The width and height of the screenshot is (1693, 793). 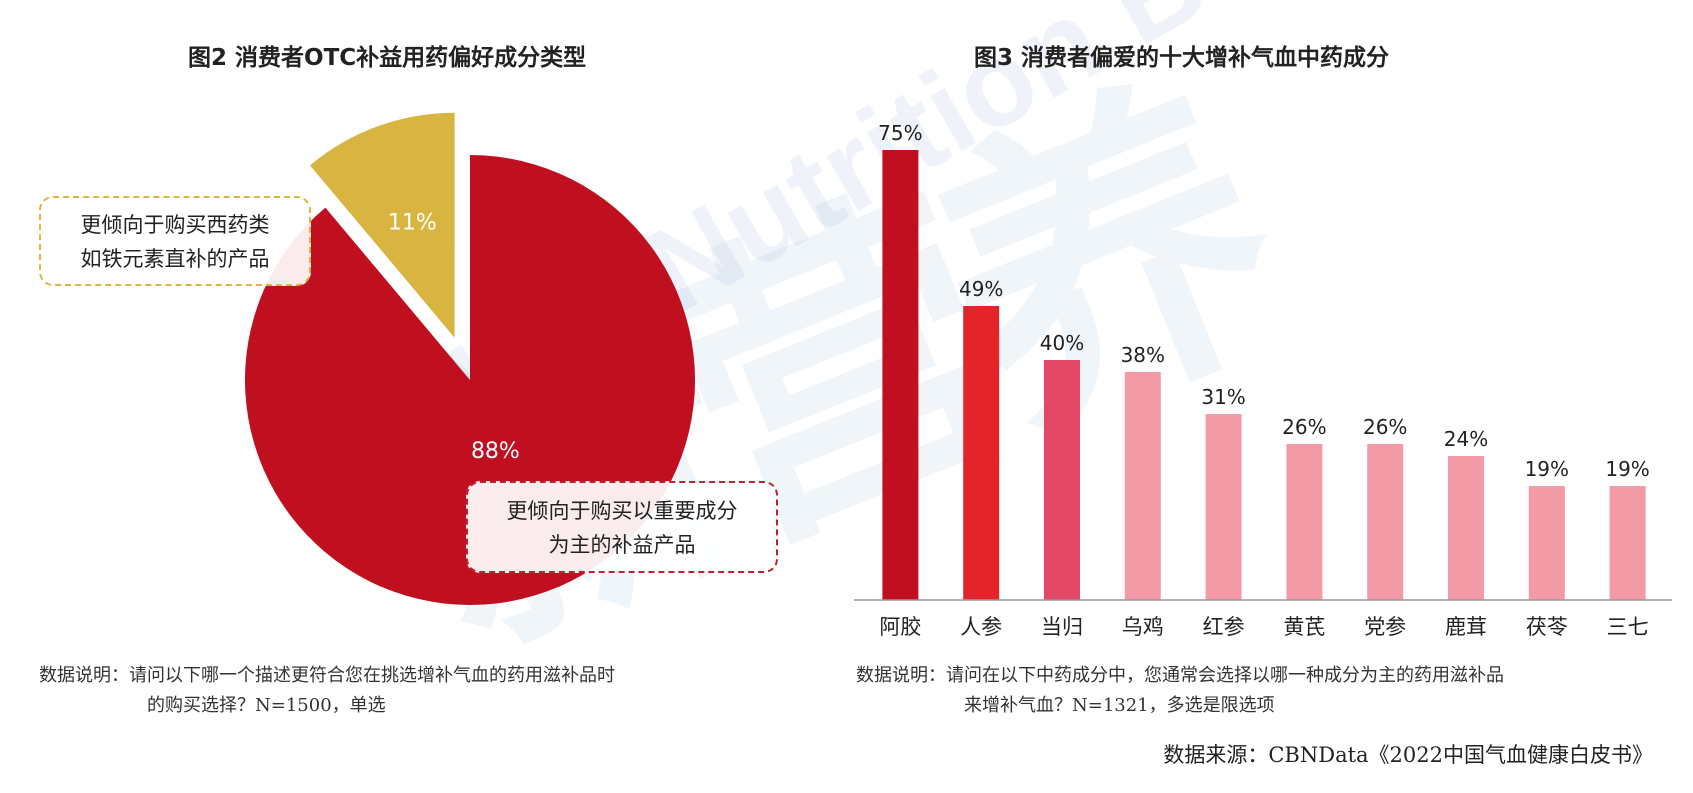 I want to click on pie-slice-label-0: 88%, so click(x=495, y=451).